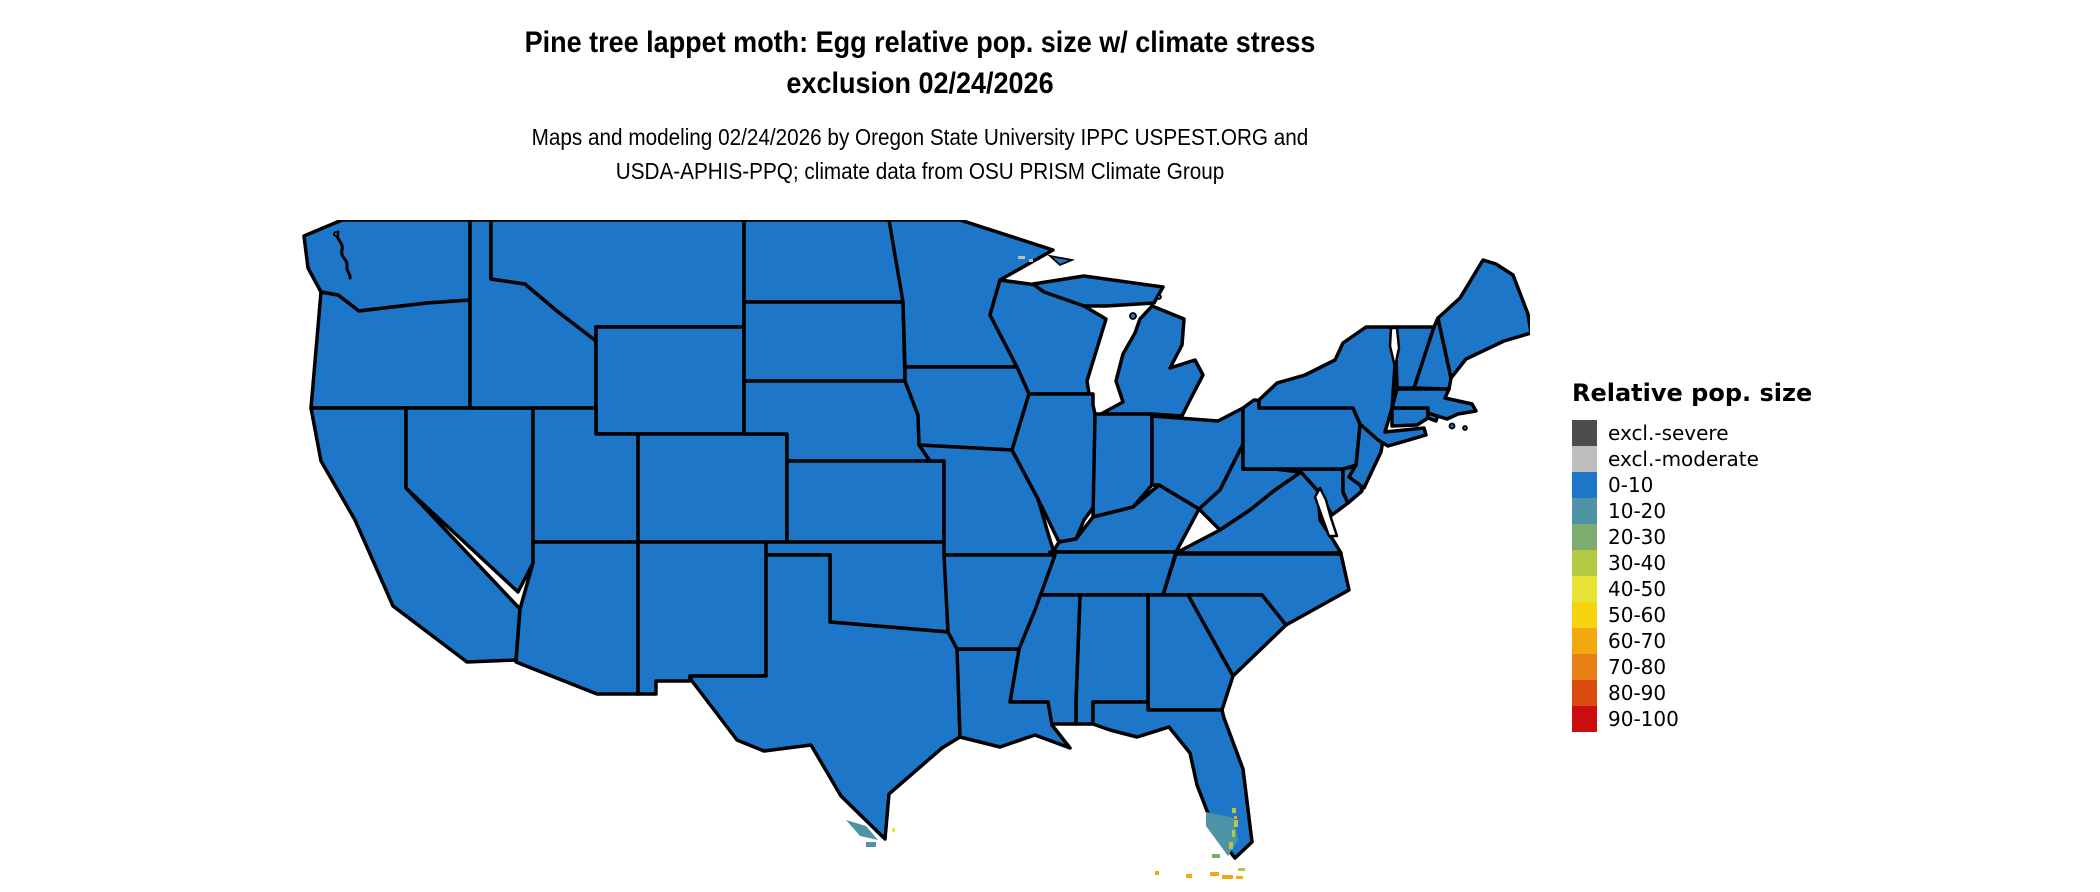  What do you see at coordinates (1452, 426) in the screenshot?
I see `marthas-vineyard-island` at bounding box center [1452, 426].